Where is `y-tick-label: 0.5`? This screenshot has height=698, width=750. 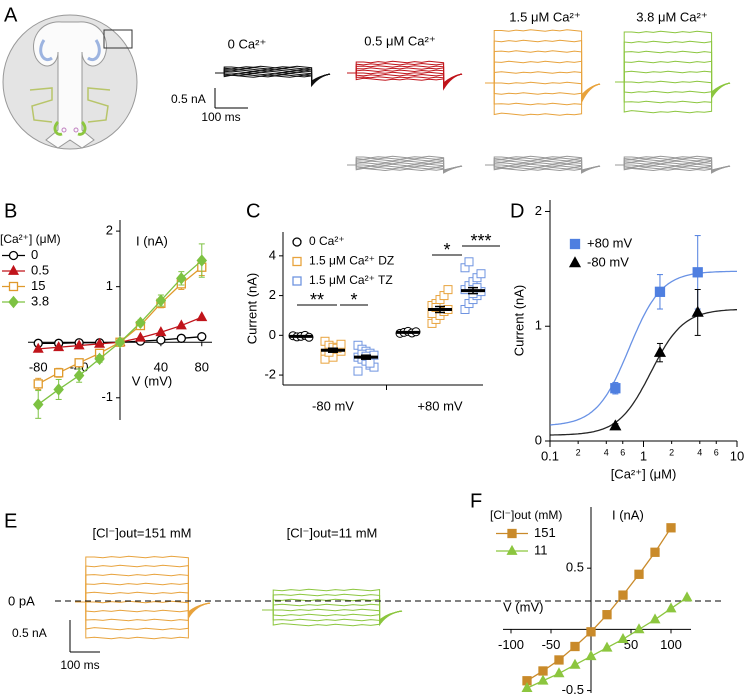
y-tick-label: 0.5 is located at coordinates (575, 567).